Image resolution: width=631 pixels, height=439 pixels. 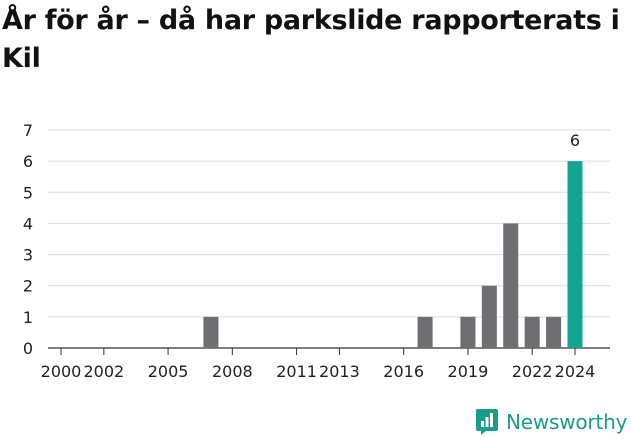 What do you see at coordinates (28, 255) in the screenshot?
I see `y-tick-label: 3` at bounding box center [28, 255].